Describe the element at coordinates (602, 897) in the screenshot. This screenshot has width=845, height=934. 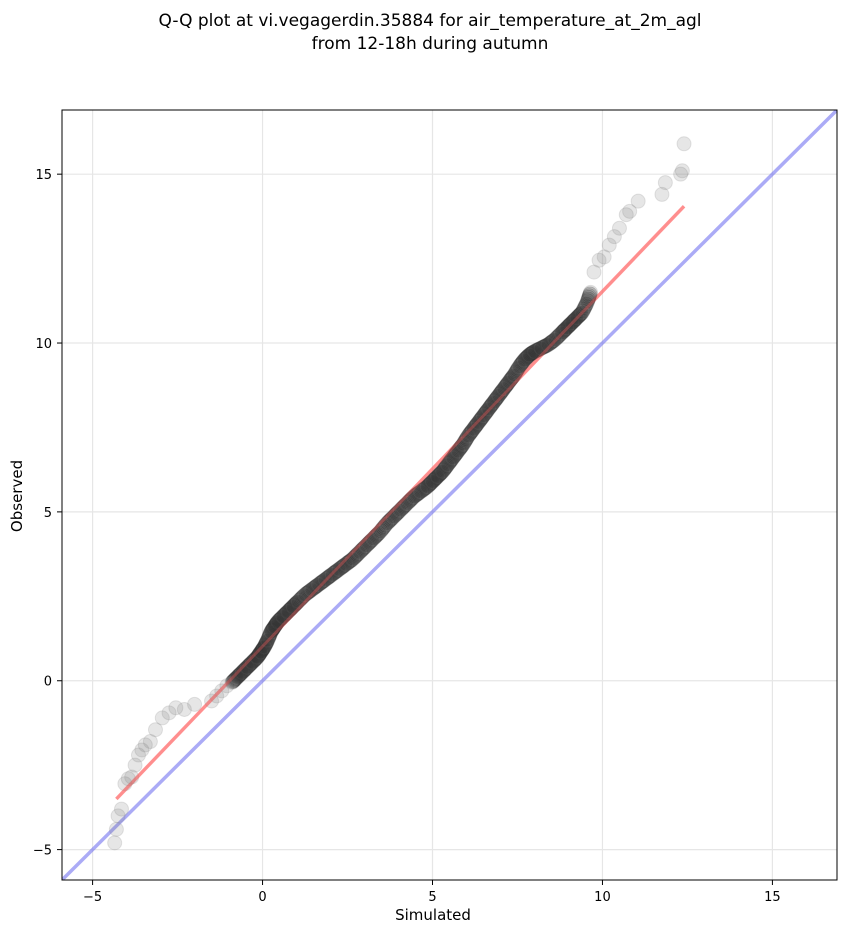
I see `x-tick-label: 10` at that location.